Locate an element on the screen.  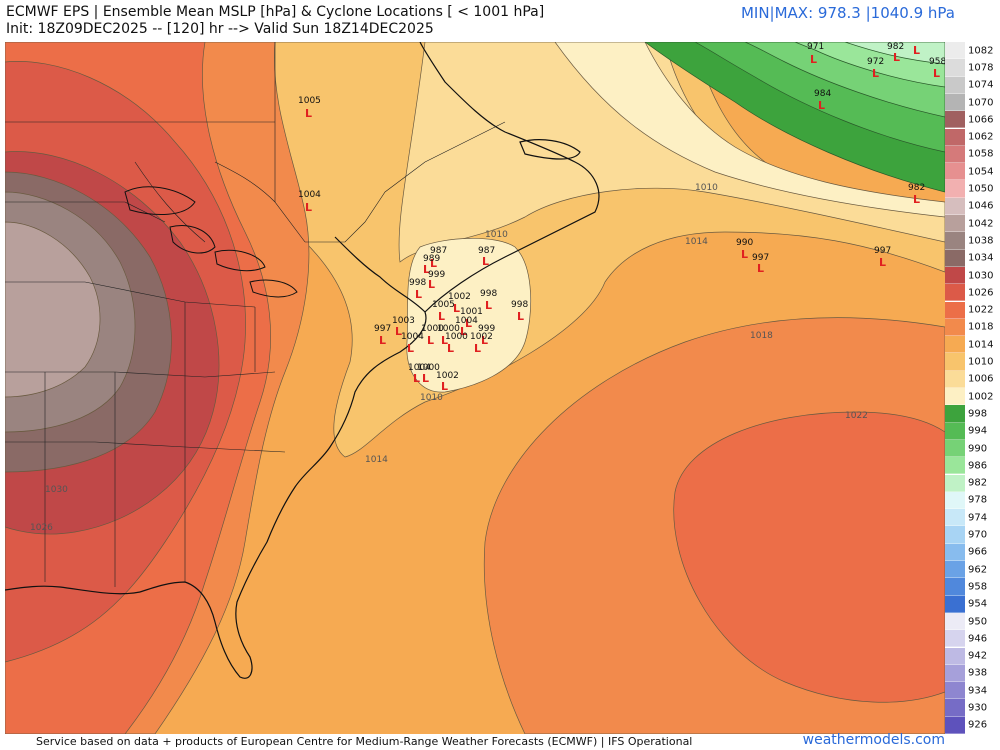
svg-text: 1004 is located at coordinates (466, 321).